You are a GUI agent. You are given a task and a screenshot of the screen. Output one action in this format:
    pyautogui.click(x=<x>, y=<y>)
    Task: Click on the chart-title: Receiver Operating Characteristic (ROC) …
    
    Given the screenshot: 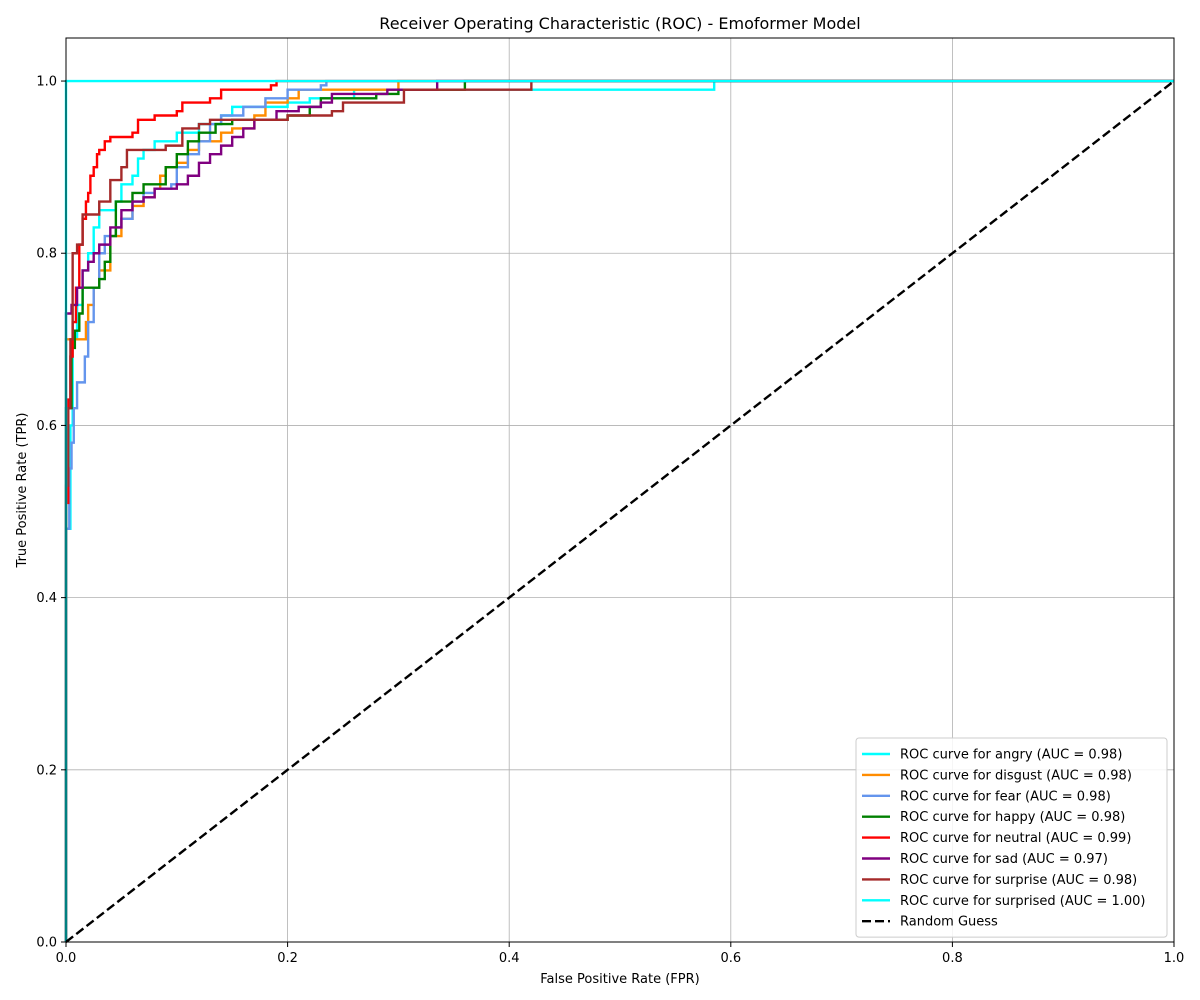 What is the action you would take?
    pyautogui.click(x=619, y=23)
    